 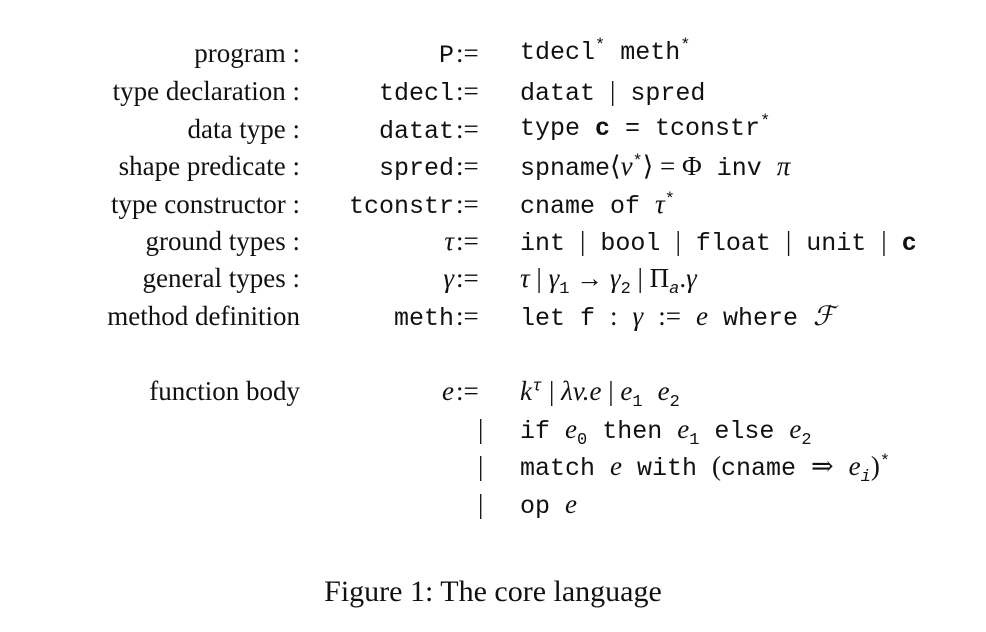 I want to click on grammar-row-match: | match e with (cname ⇒ ei)*, so click(x=493, y=469).